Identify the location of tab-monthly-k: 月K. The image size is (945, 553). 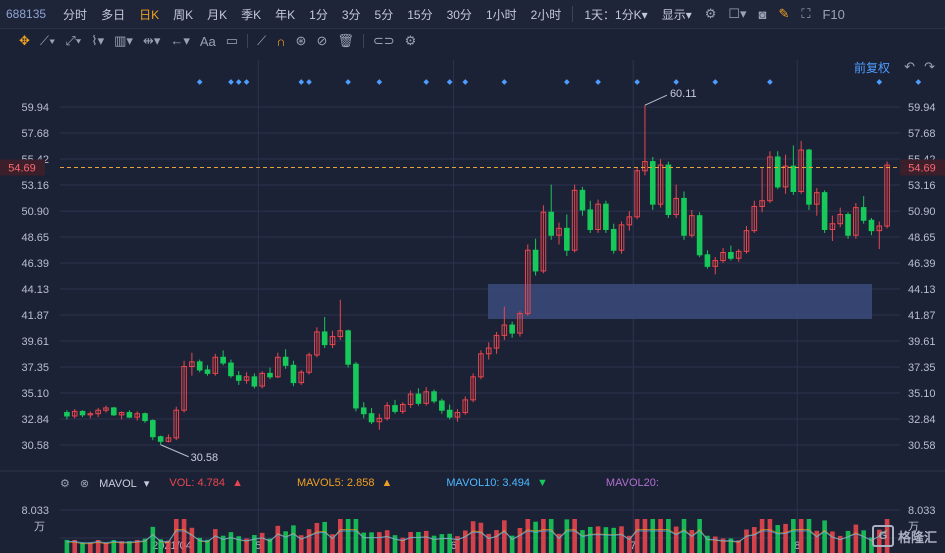
(217, 14).